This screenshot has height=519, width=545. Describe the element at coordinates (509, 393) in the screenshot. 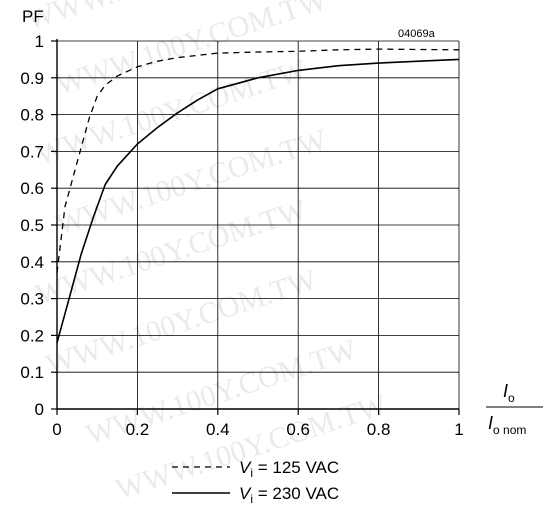

I see `x-axis-title-numerator: Io` at that location.